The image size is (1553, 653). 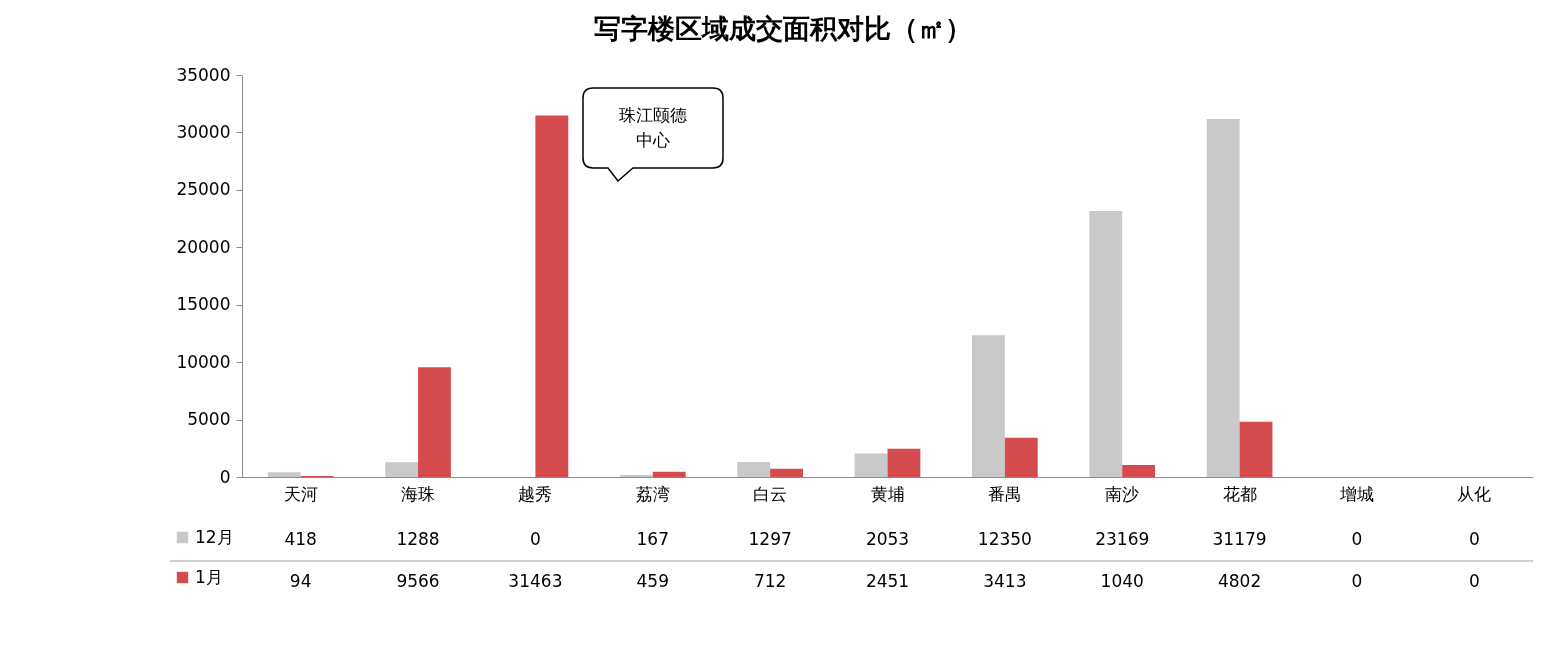 What do you see at coordinates (887, 581) in the screenshot?
I see `data-label: 2451` at bounding box center [887, 581].